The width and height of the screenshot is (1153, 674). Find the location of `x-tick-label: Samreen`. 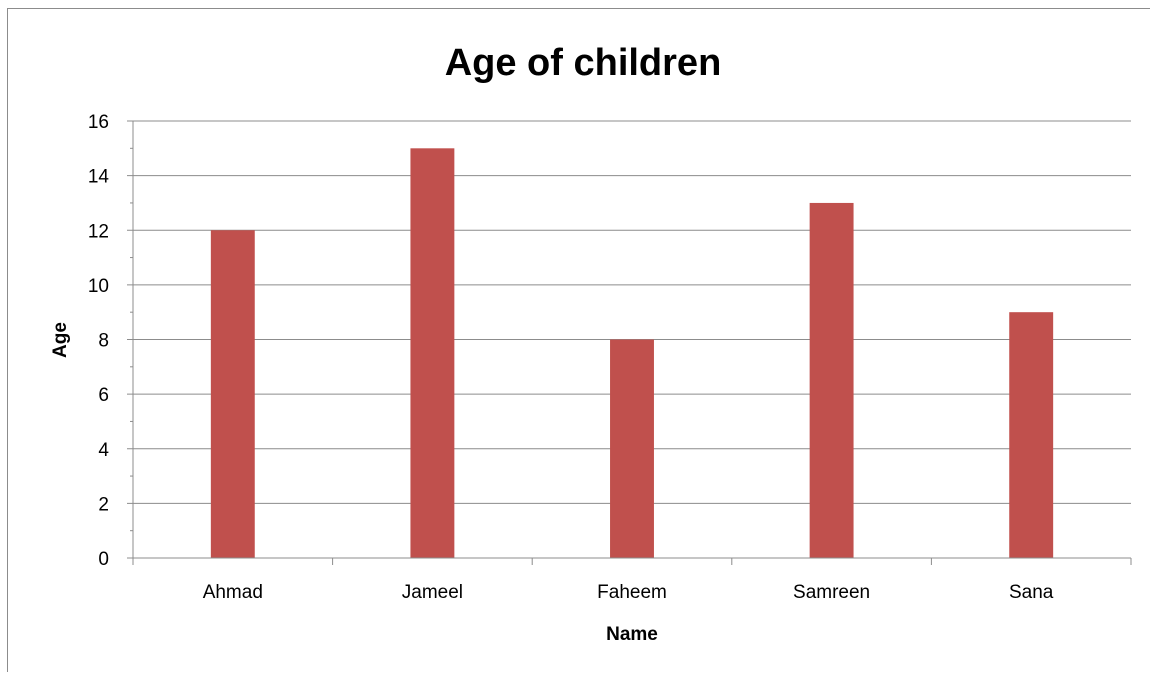

x-tick-label: Samreen is located at coordinates (831, 592).